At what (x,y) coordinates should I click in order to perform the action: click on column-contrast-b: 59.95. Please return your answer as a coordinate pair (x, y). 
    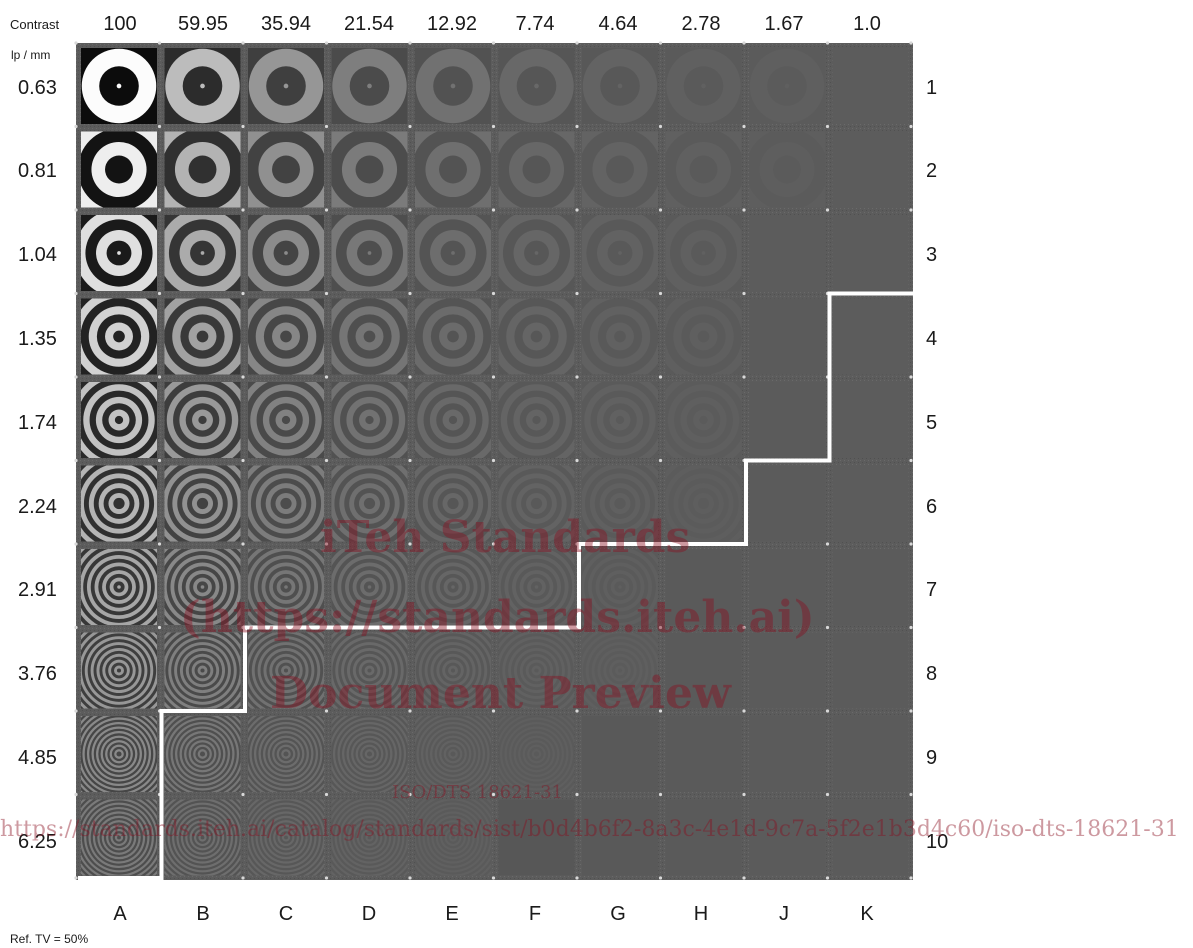
    Looking at the image, I should click on (203, 24).